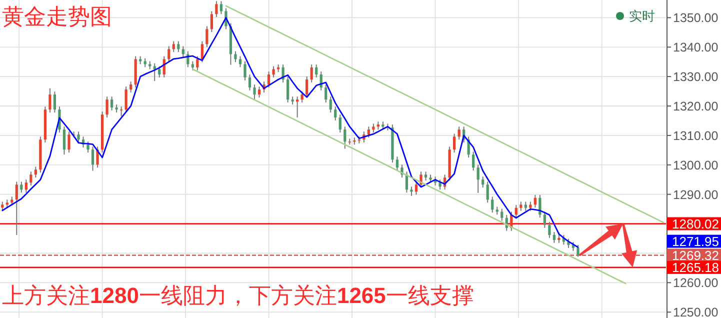 The image size is (721, 318). Describe the element at coordinates (635, 16) in the screenshot. I see `legend: 实时` at that location.